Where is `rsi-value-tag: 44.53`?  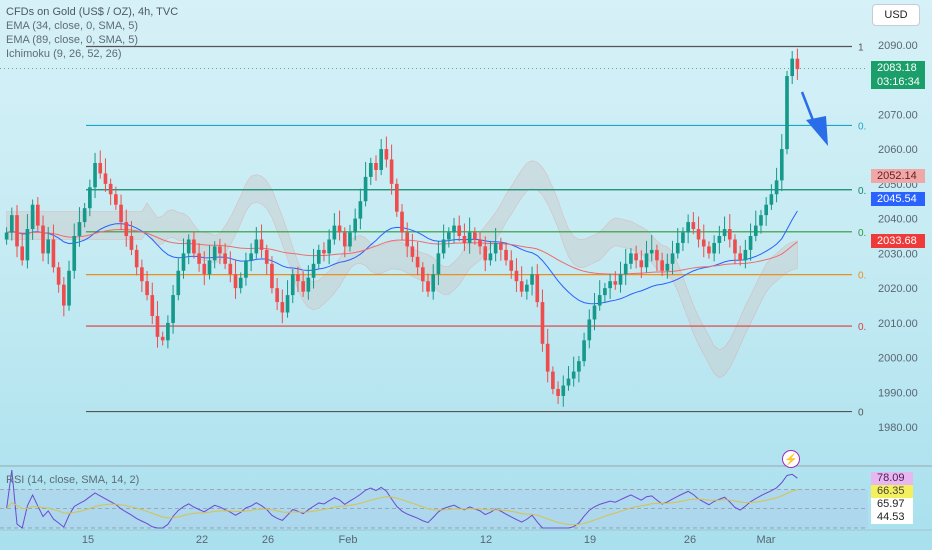
rsi-value-tag: 44.53 is located at coordinates (892, 517).